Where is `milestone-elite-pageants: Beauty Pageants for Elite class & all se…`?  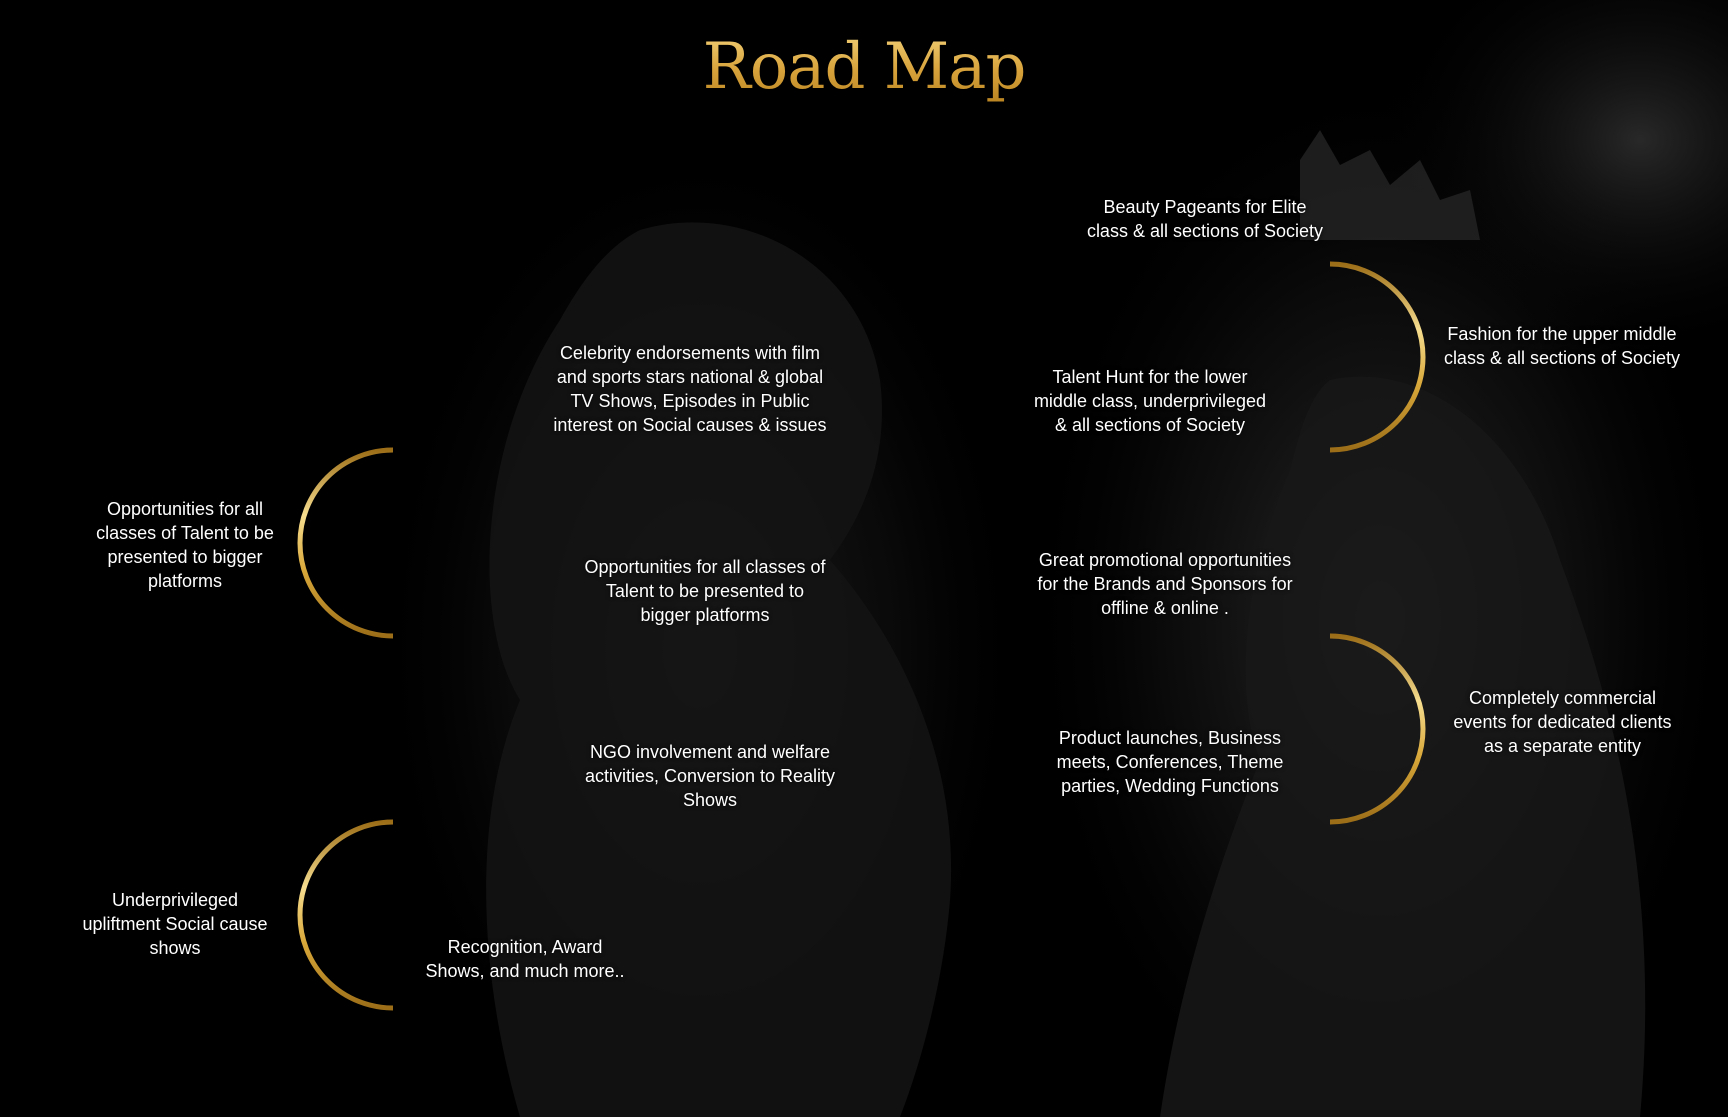 milestone-elite-pageants: Beauty Pageants for Elite class & all se… is located at coordinates (1205, 219).